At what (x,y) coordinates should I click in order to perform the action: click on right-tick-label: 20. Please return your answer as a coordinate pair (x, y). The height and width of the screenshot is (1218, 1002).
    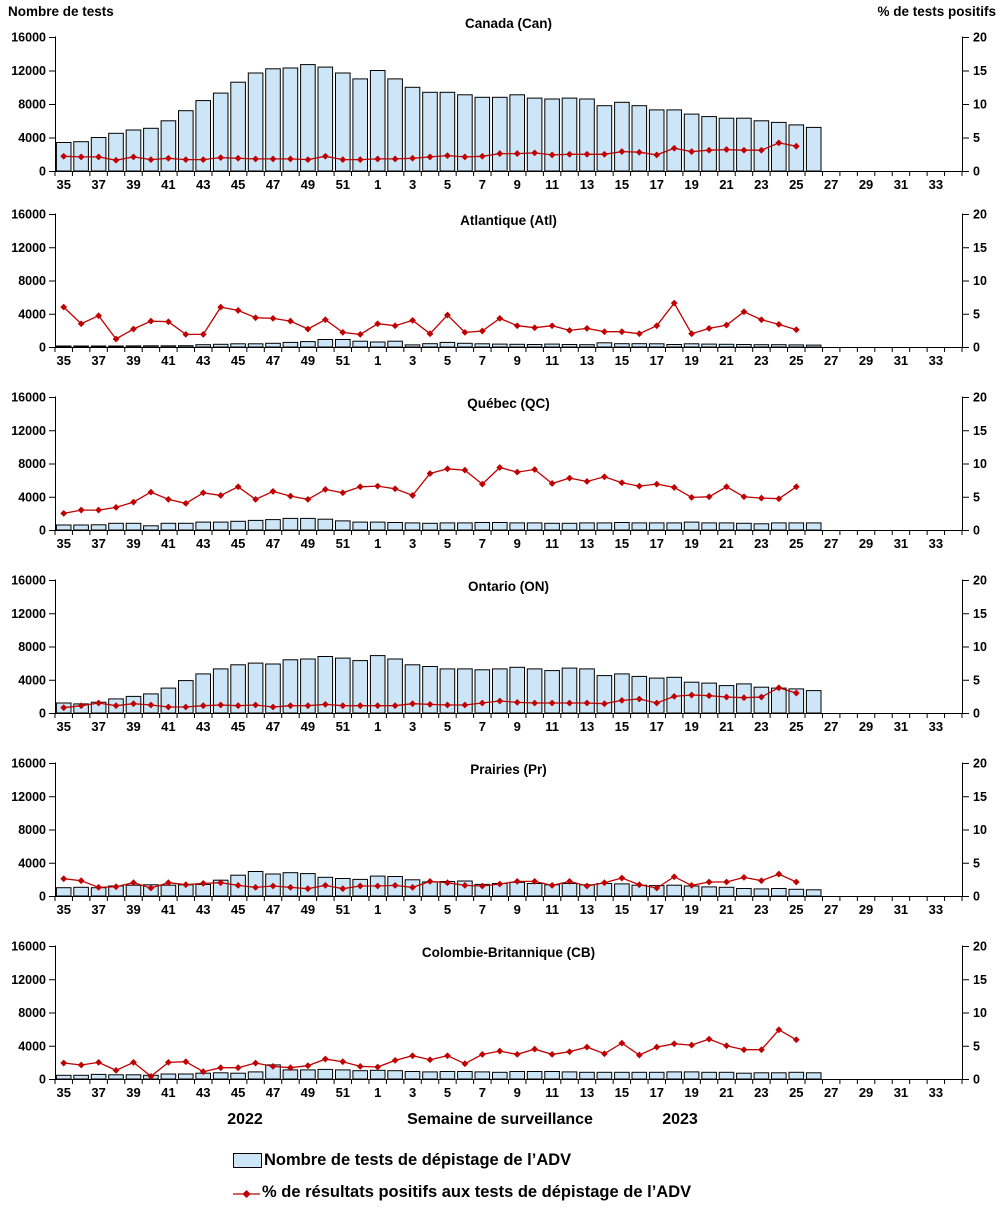
    Looking at the image, I should click on (980, 215).